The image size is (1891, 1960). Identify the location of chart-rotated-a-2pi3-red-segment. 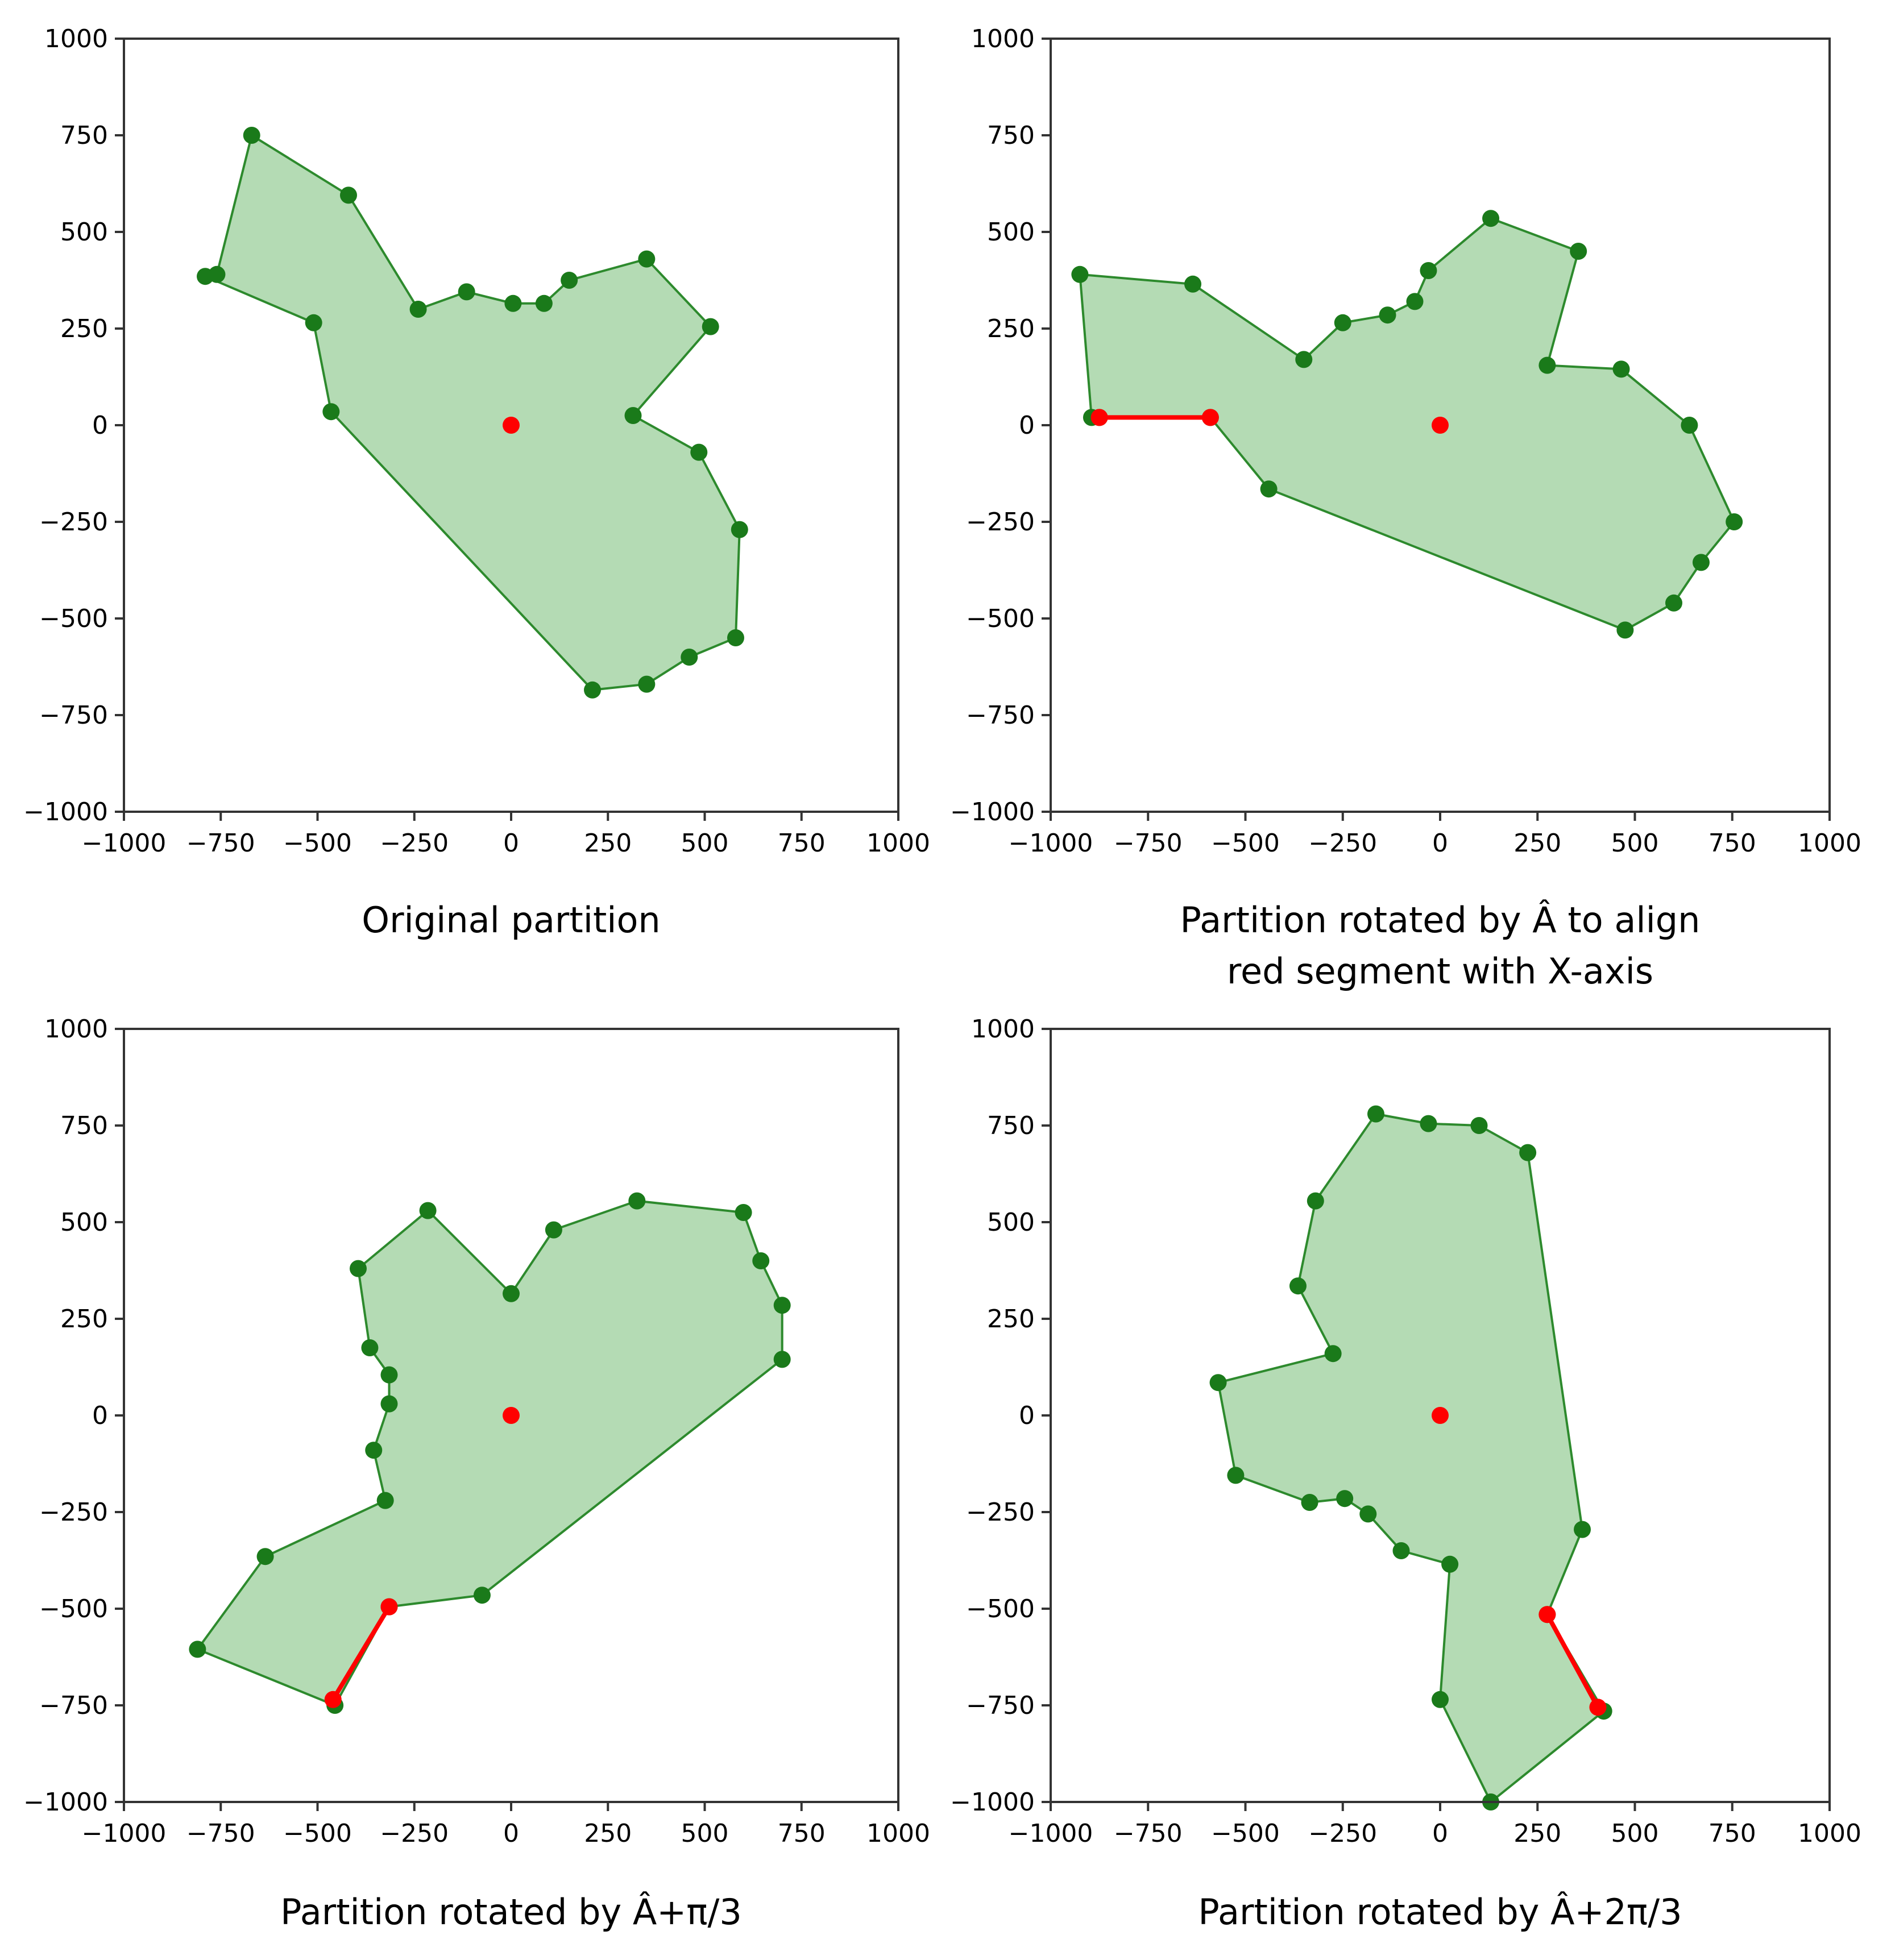
(1572, 1661).